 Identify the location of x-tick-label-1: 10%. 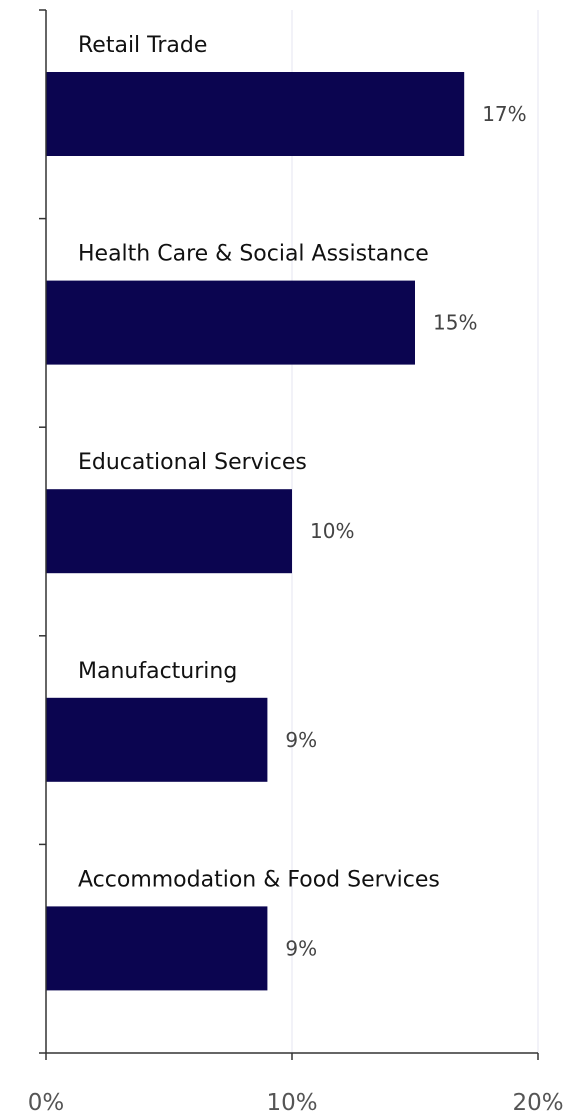
(291, 1103).